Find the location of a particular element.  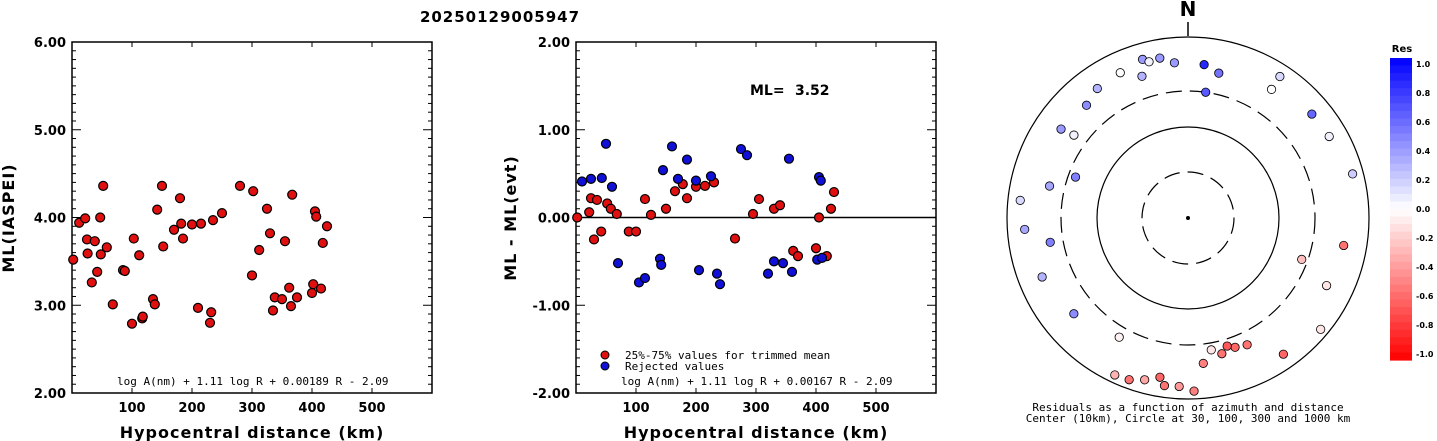

ml-label: ML= is located at coordinates (767, 91).